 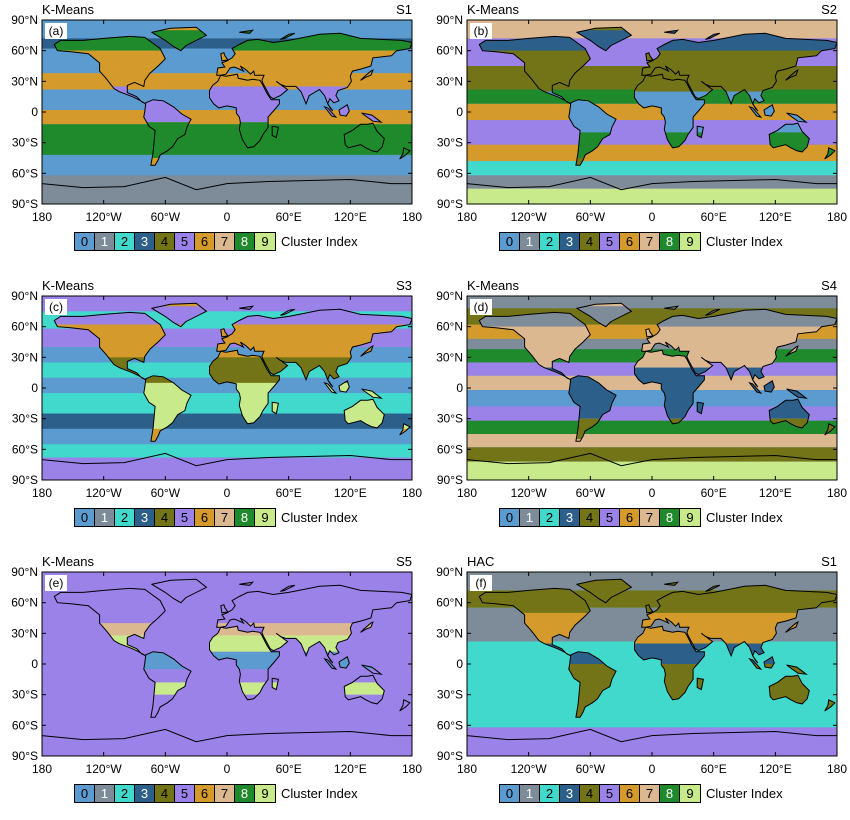 I want to click on lon-label: 120°E, so click(x=350, y=769).